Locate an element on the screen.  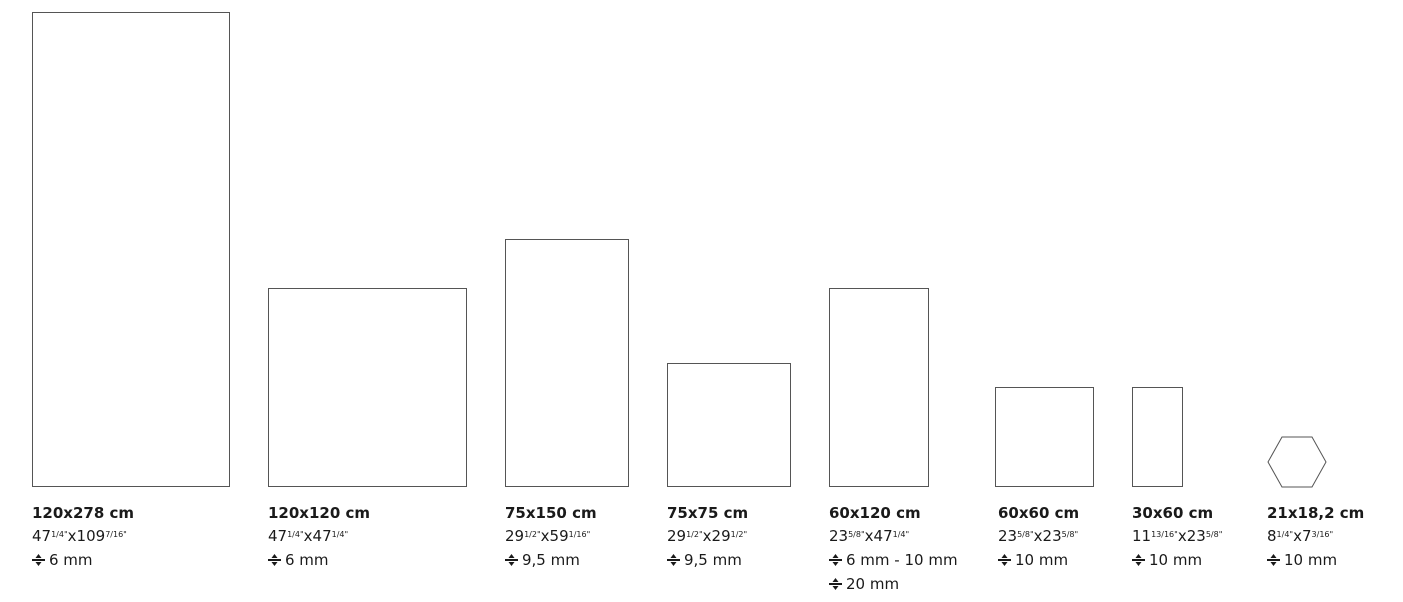
tile-outline-75x75 is located at coordinates (729, 425).